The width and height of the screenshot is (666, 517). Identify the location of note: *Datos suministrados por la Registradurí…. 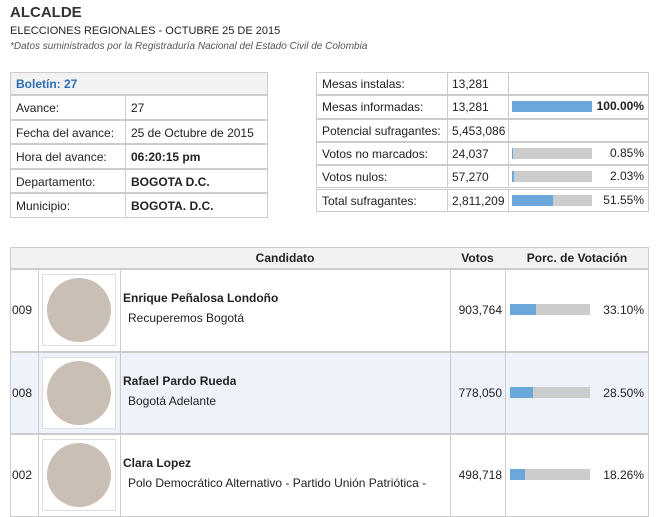
(189, 46).